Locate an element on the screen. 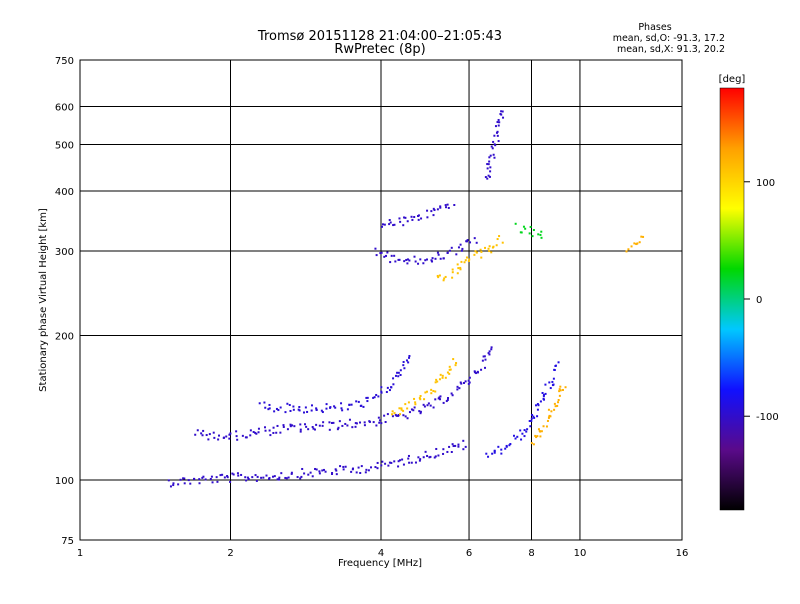  y-axis-label: Stationary phase Virtual Height [km] is located at coordinates (43, 300).